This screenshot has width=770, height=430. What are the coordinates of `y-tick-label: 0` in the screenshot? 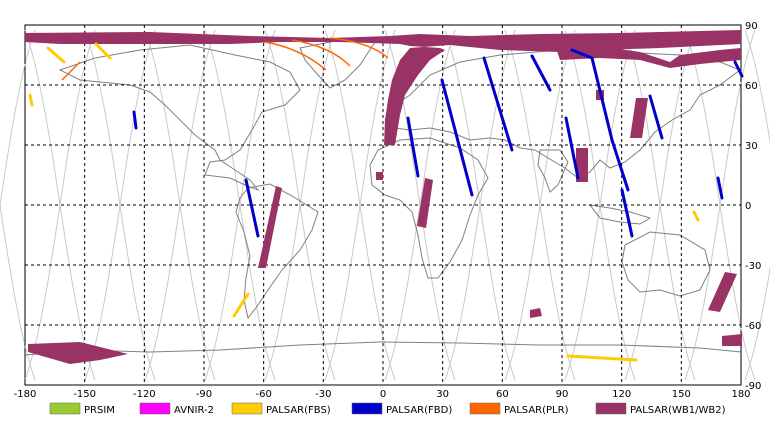 It's located at (748, 206).